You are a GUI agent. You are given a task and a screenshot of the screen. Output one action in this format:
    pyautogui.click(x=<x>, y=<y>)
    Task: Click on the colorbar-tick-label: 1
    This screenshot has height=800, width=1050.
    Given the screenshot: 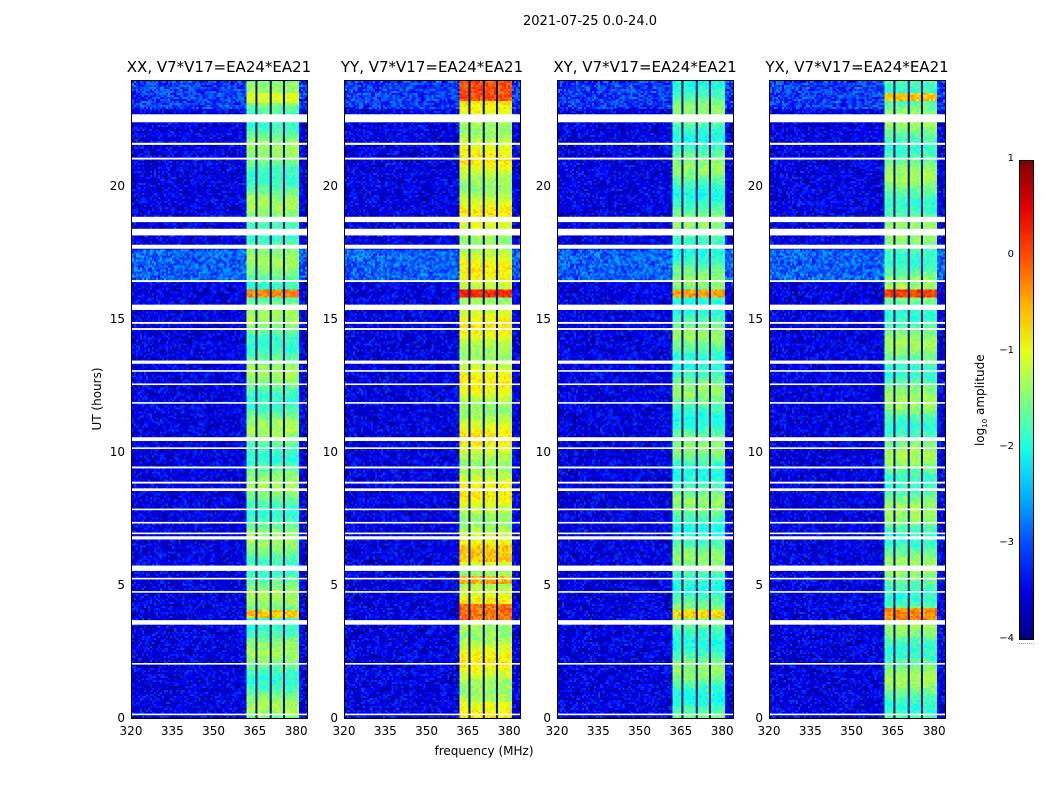 What is the action you would take?
    pyautogui.click(x=1010, y=158)
    